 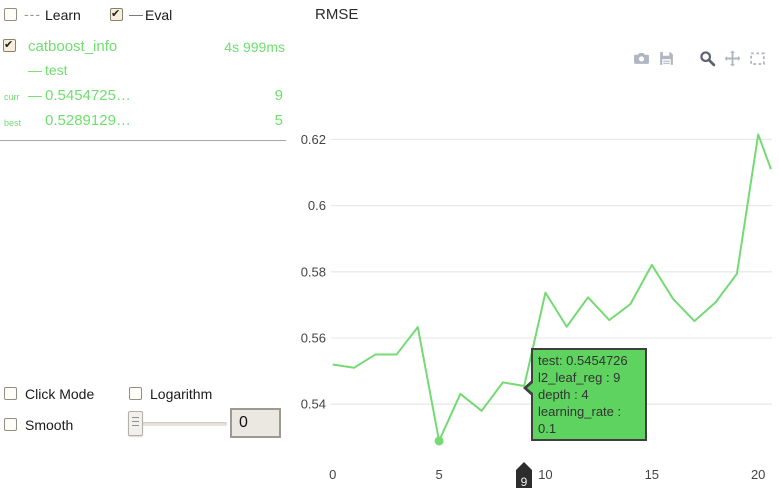 What do you see at coordinates (641, 58) in the screenshot?
I see `camera-icon` at bounding box center [641, 58].